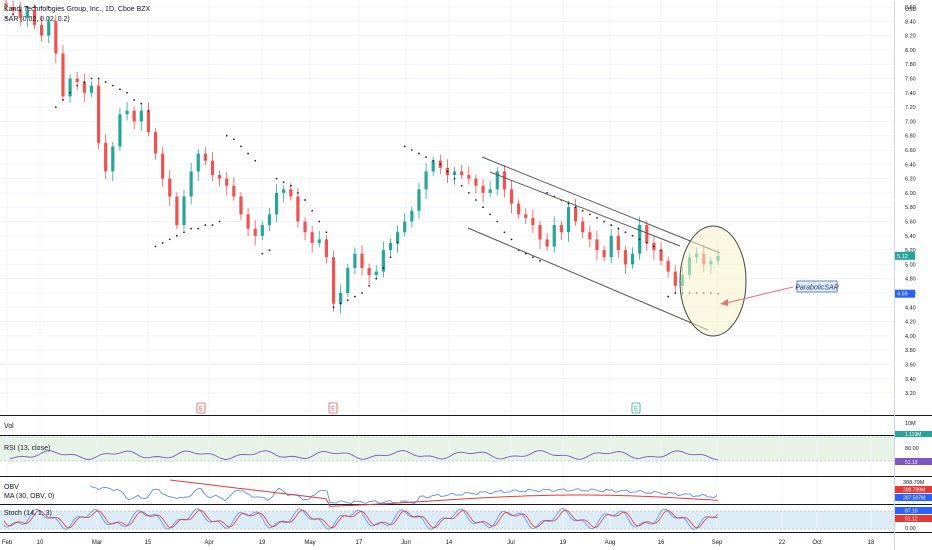  Describe the element at coordinates (817, 286) in the screenshot. I see `annotation-box` at that location.